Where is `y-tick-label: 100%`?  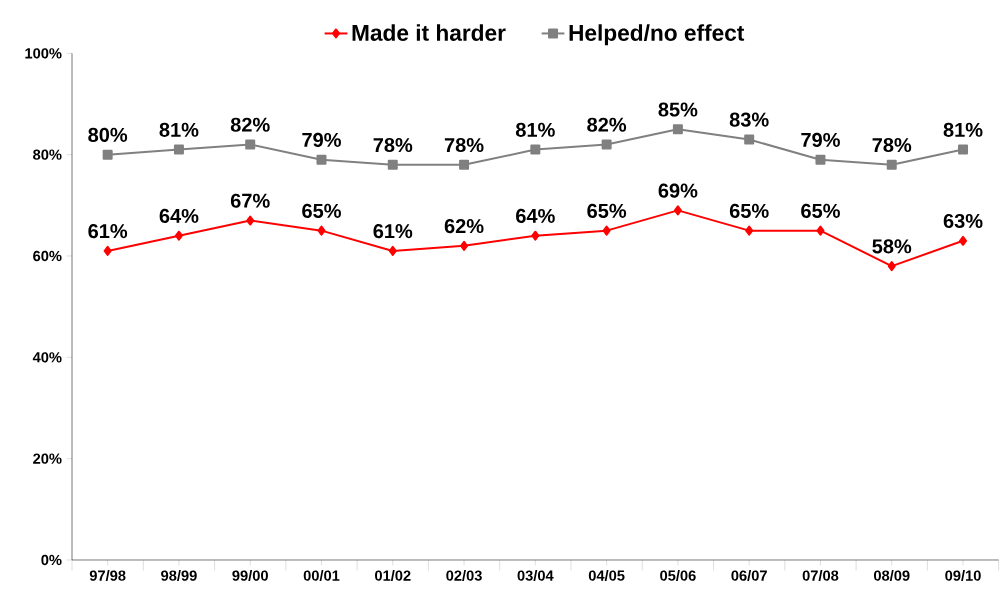
y-tick-label: 100% is located at coordinates (43, 53).